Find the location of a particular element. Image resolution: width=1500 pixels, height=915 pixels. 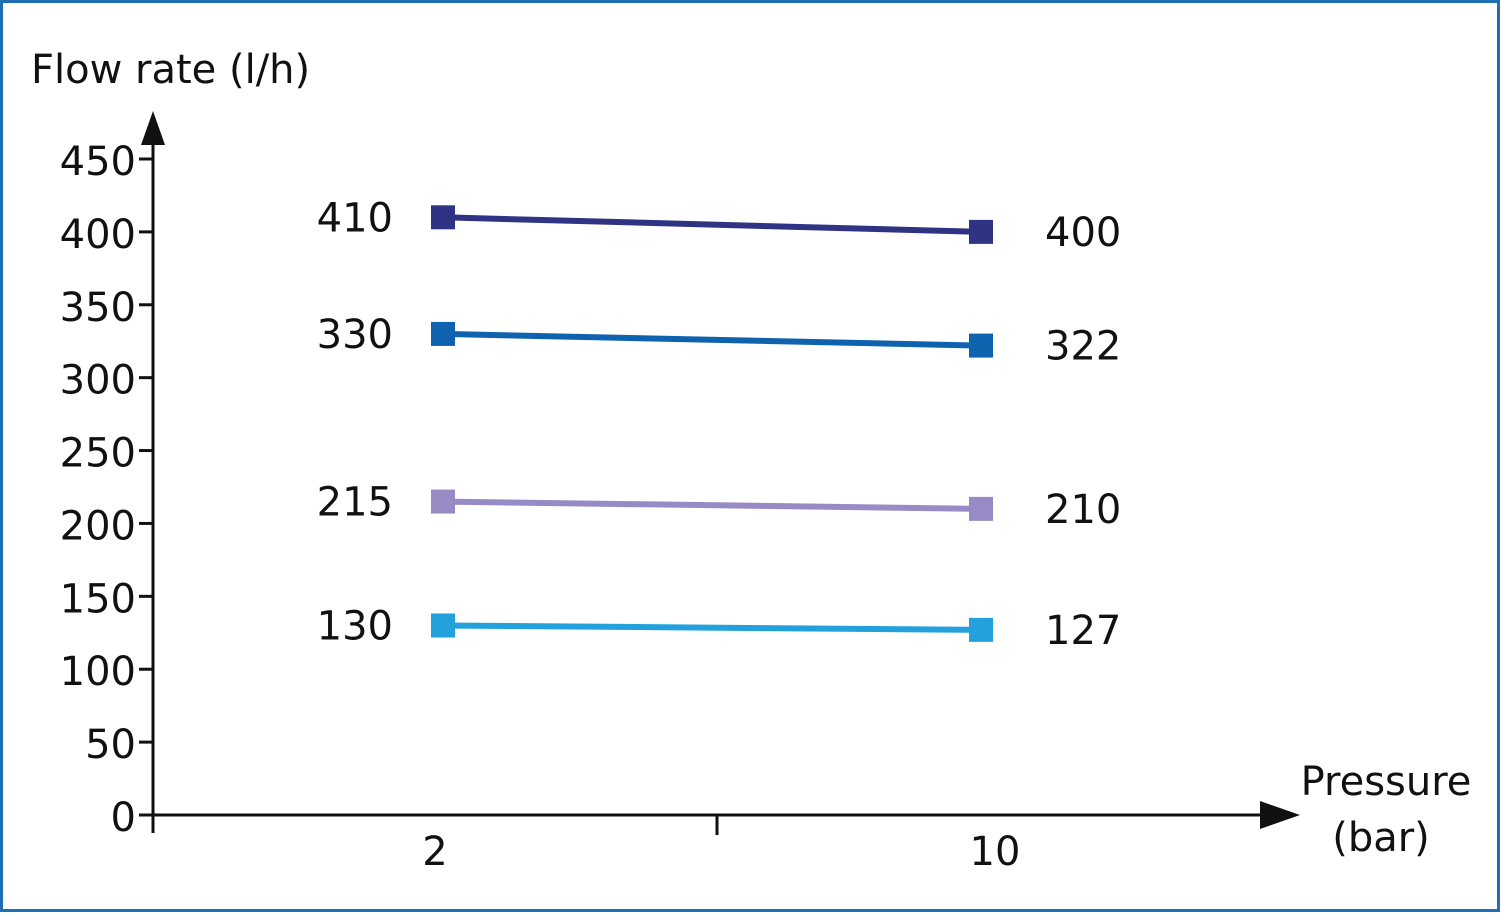

x-axis-ticks: 2 10 is located at coordinates (721, 852).